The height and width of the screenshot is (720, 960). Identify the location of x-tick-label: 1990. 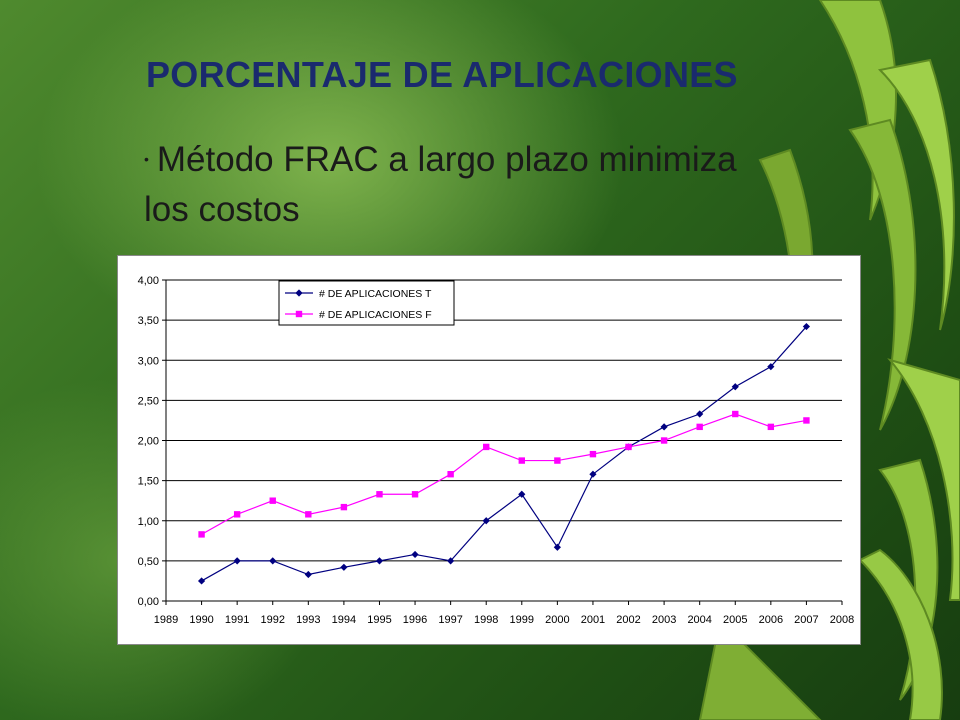
(201, 620).